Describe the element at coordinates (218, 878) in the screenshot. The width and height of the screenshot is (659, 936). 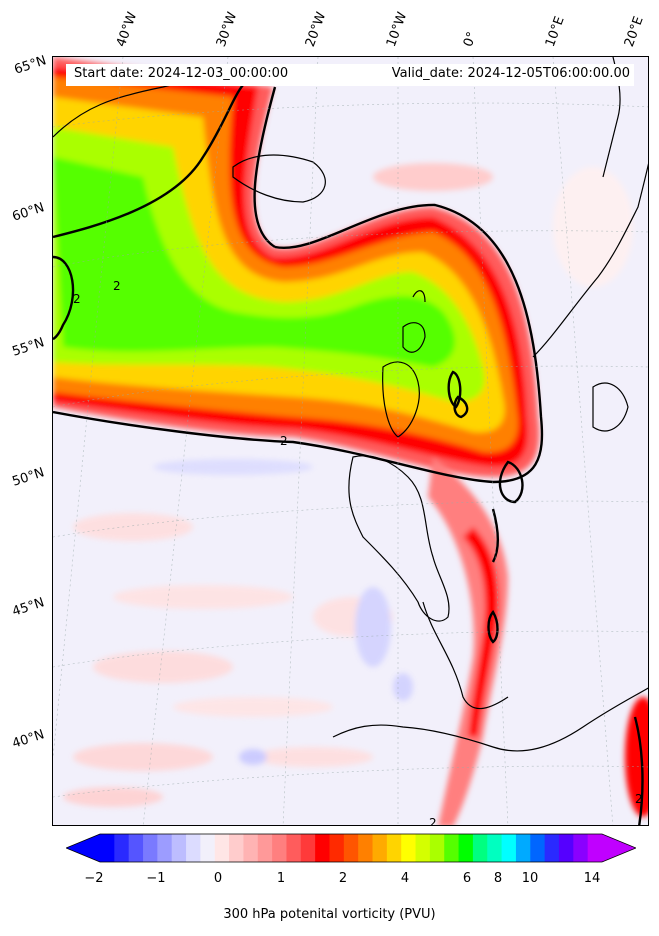
I see `colorbar-tick: 0` at that location.